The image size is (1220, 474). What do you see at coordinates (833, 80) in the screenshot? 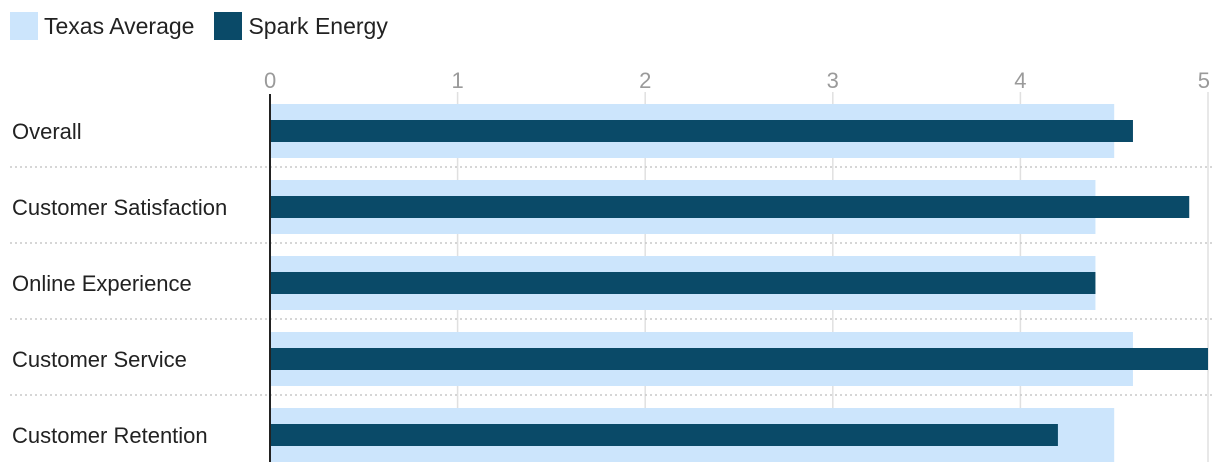
I see `x-tick-label: 3` at bounding box center [833, 80].